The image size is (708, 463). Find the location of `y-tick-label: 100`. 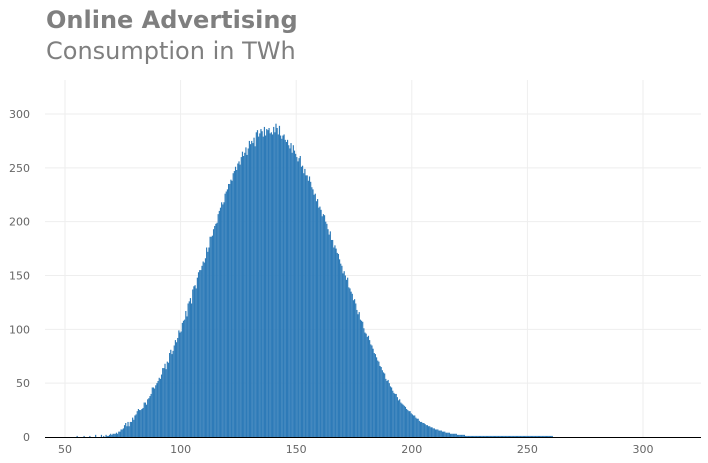

y-tick-label: 100 is located at coordinates (19, 329).